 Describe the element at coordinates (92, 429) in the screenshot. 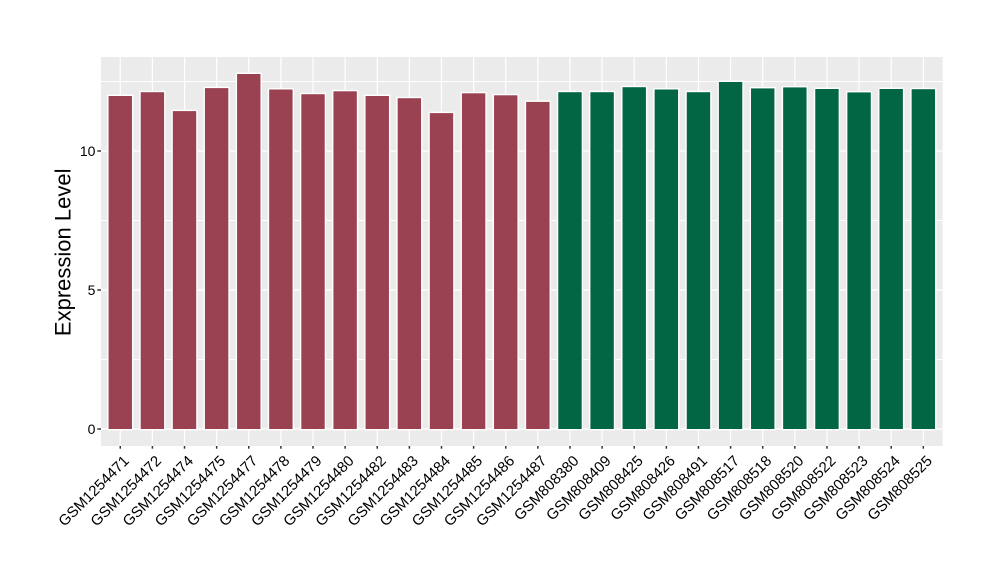

I see `svg-text: 0` at that location.